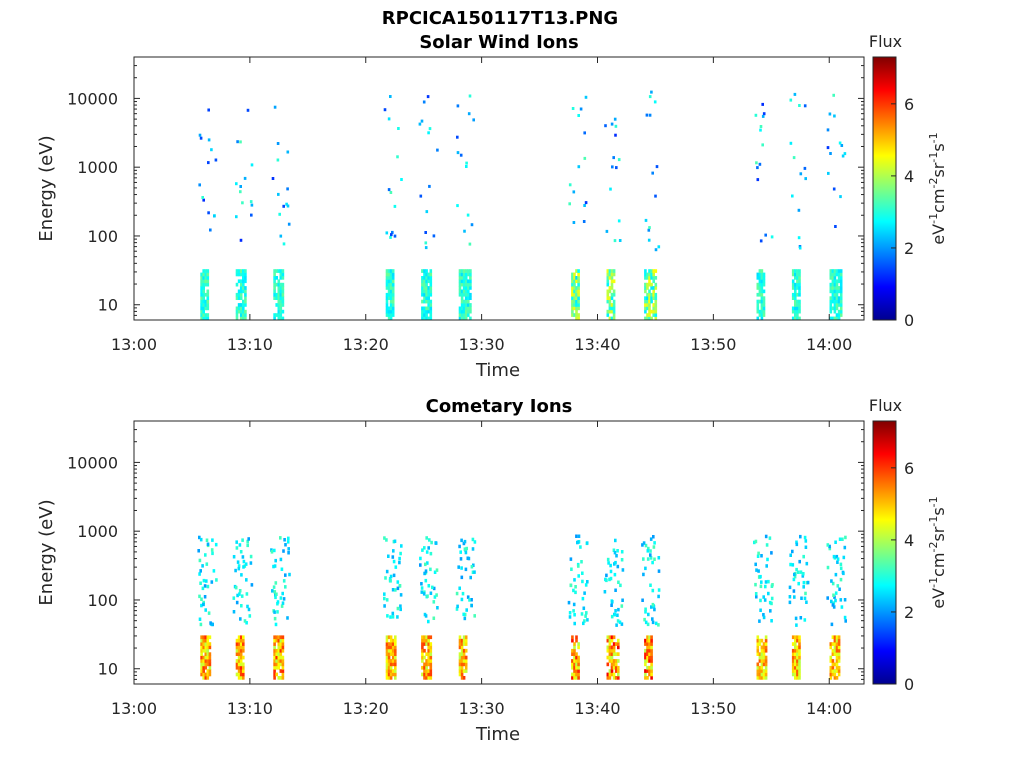  I want to click on colorbar-tick-label: 4, so click(909, 176).